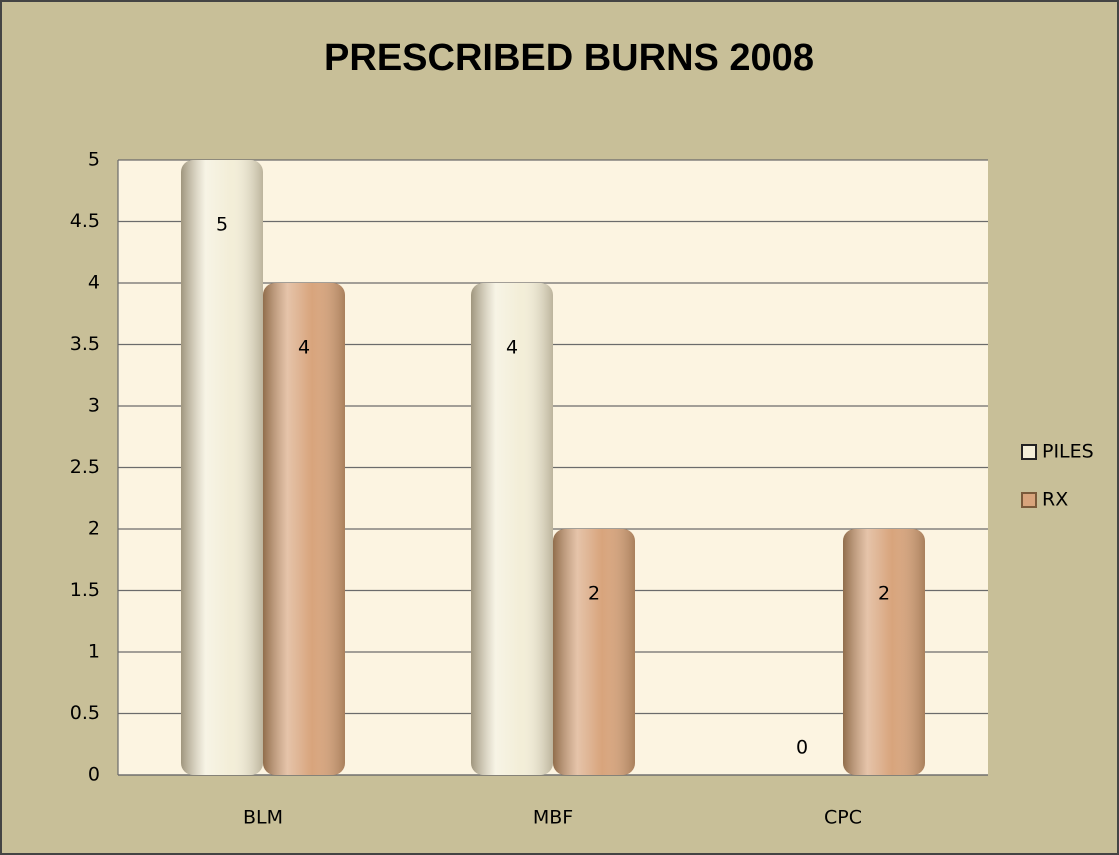 The height and width of the screenshot is (855, 1119). What do you see at coordinates (85, 713) in the screenshot?
I see `y-tick-label: 0.5` at bounding box center [85, 713].